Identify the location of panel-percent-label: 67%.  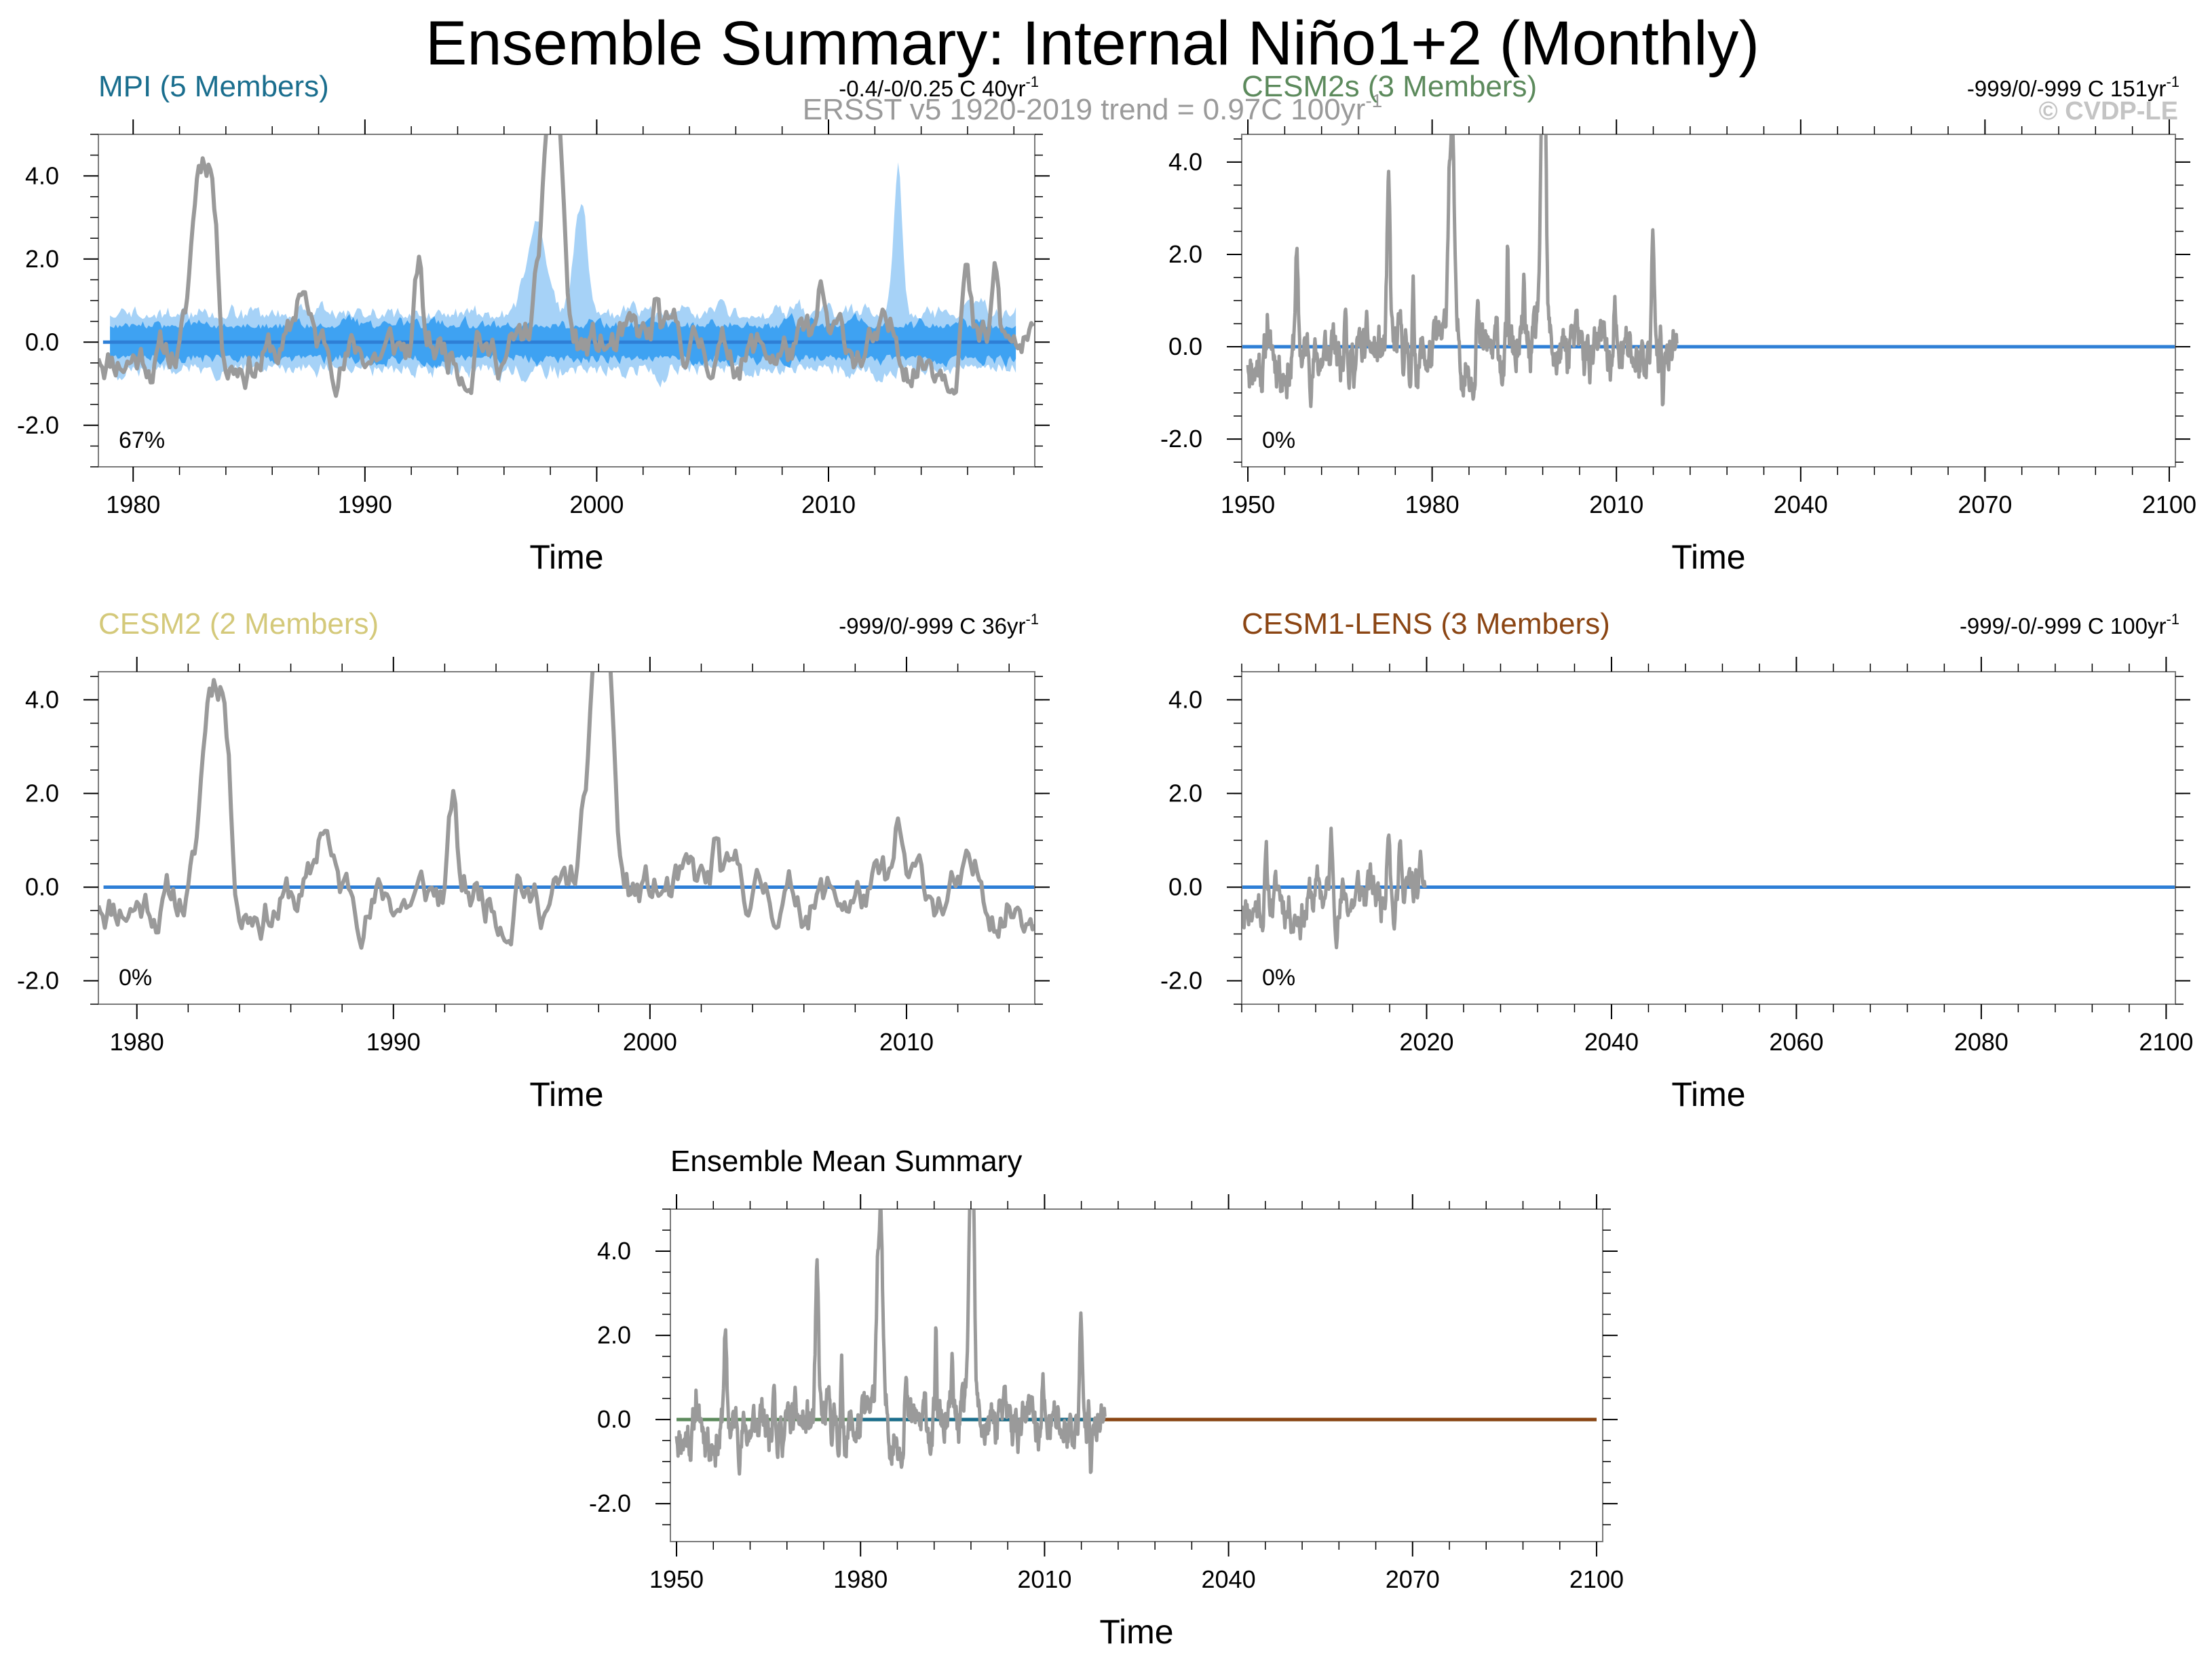
(142, 440).